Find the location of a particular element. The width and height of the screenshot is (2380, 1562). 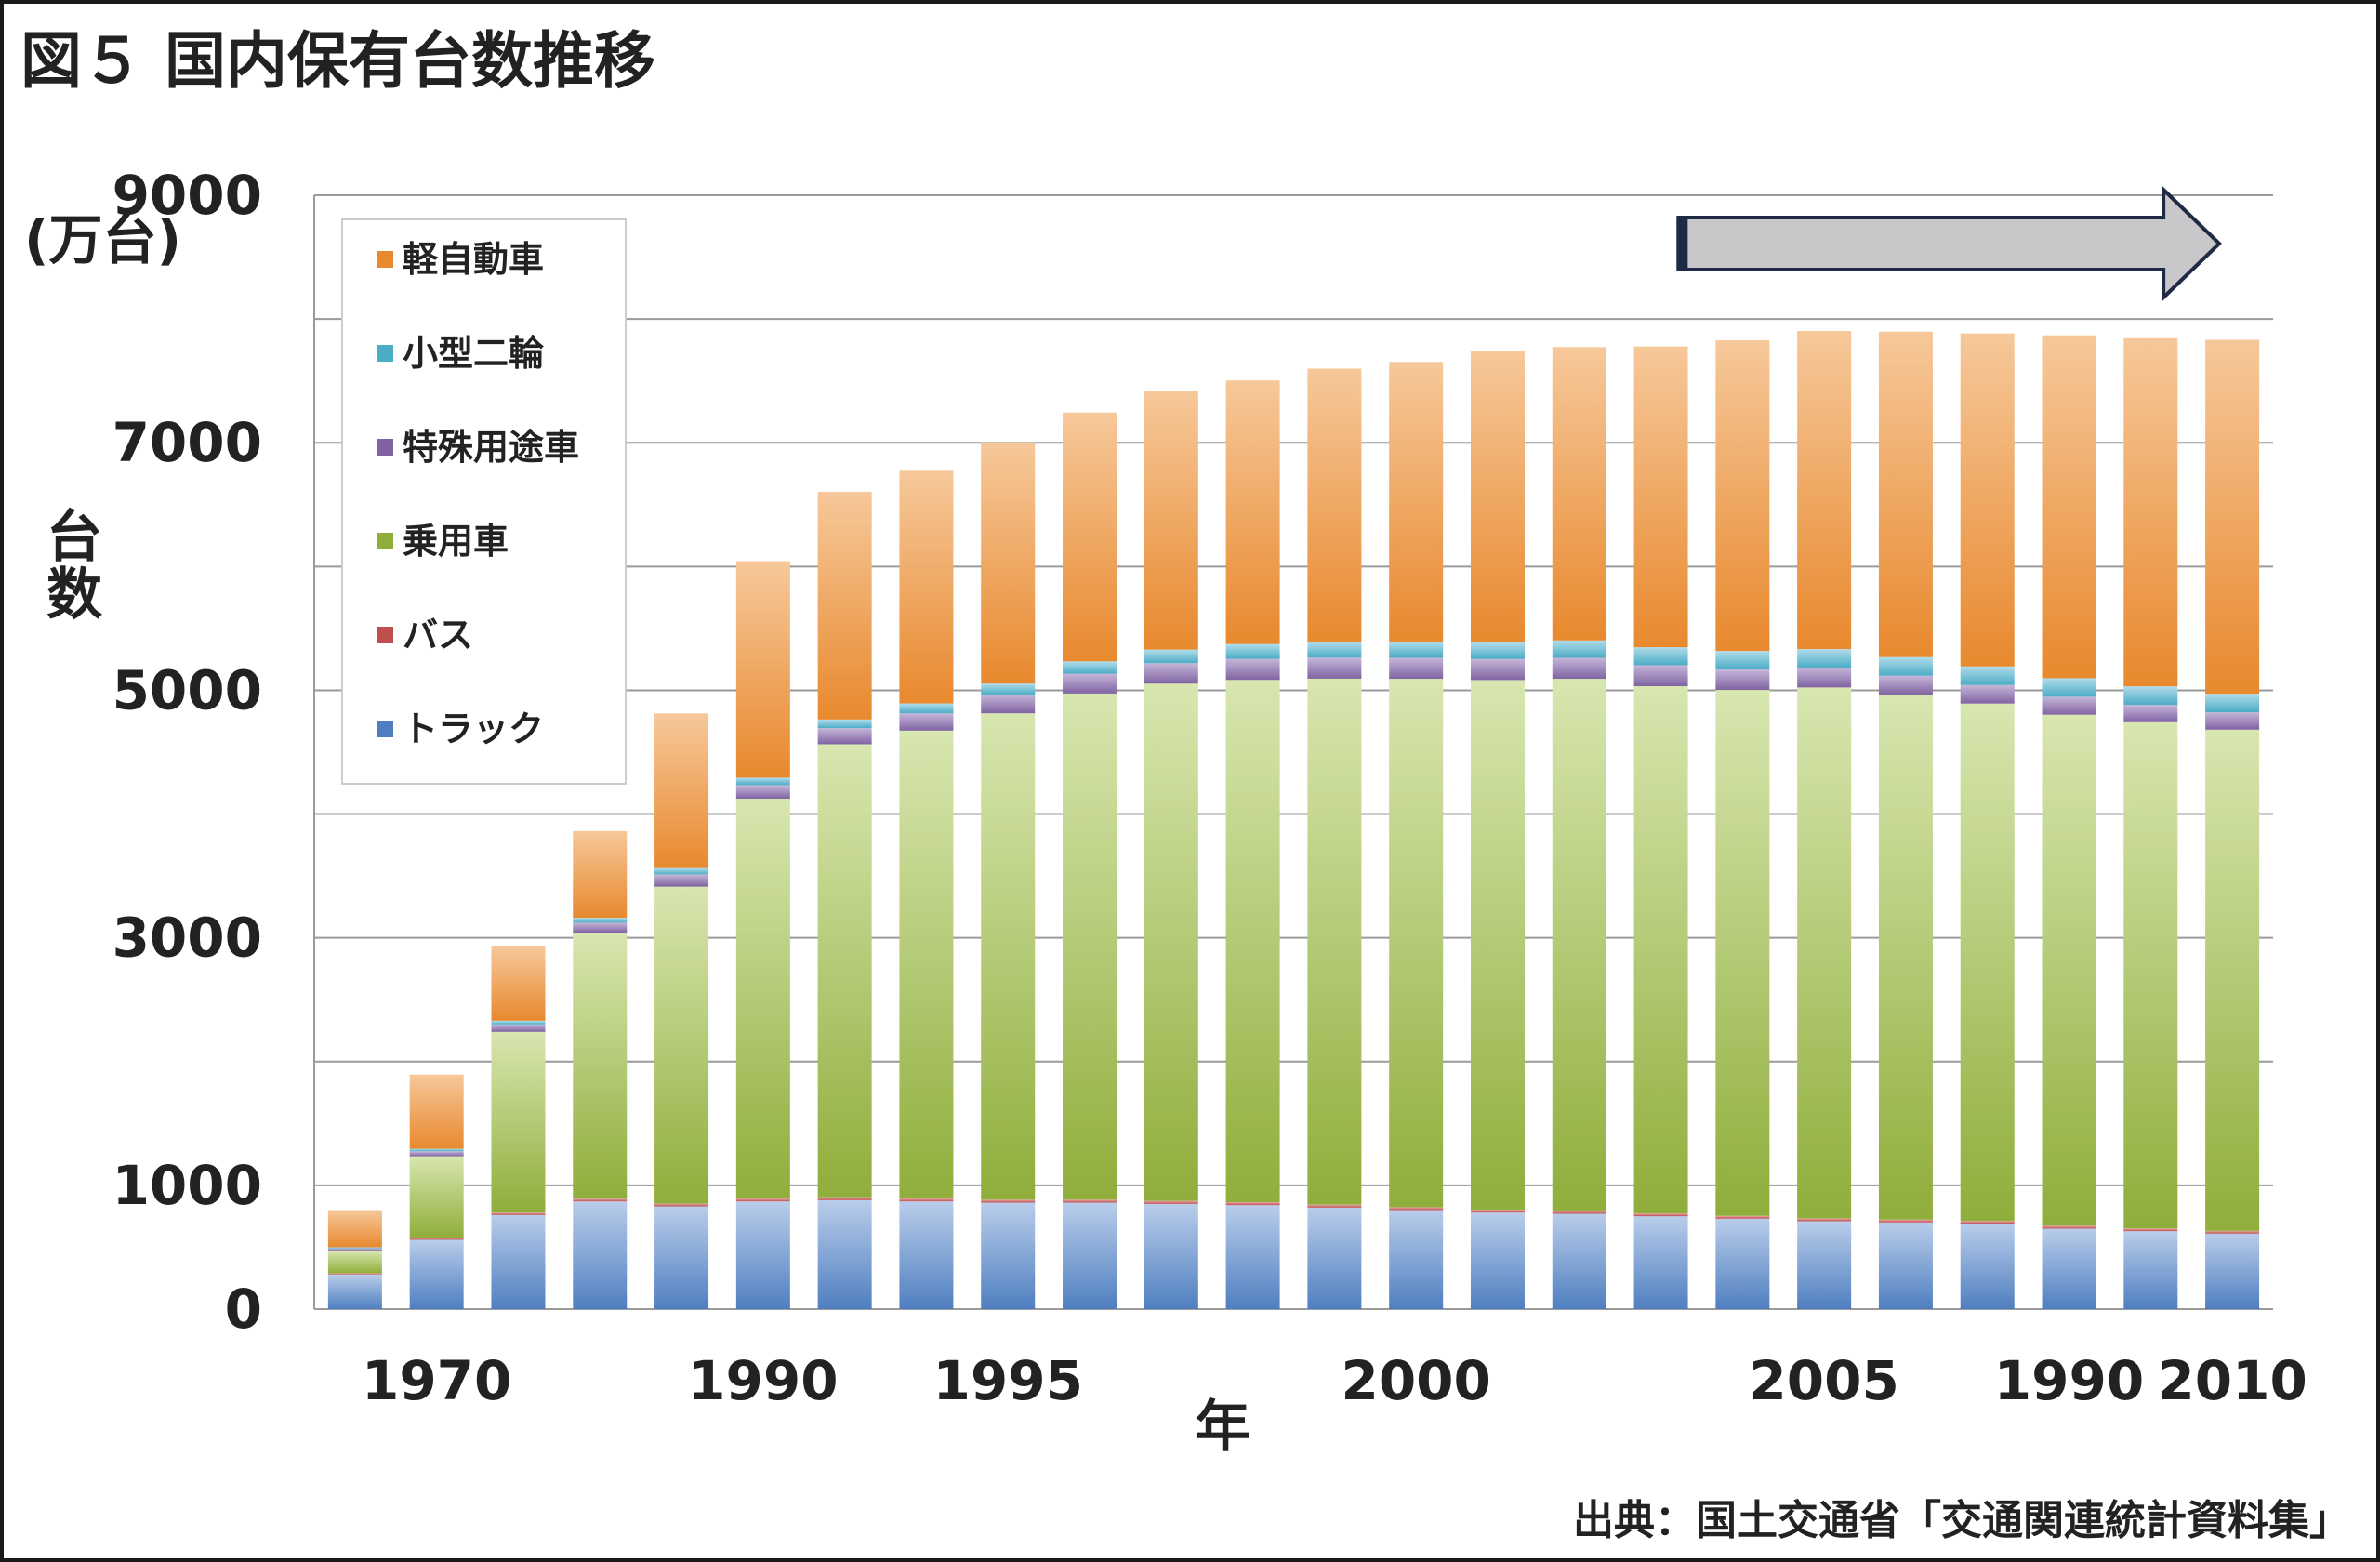

source-note: 出典：国土交通省「交通関連統計資料集」 is located at coordinates (1961, 1520).